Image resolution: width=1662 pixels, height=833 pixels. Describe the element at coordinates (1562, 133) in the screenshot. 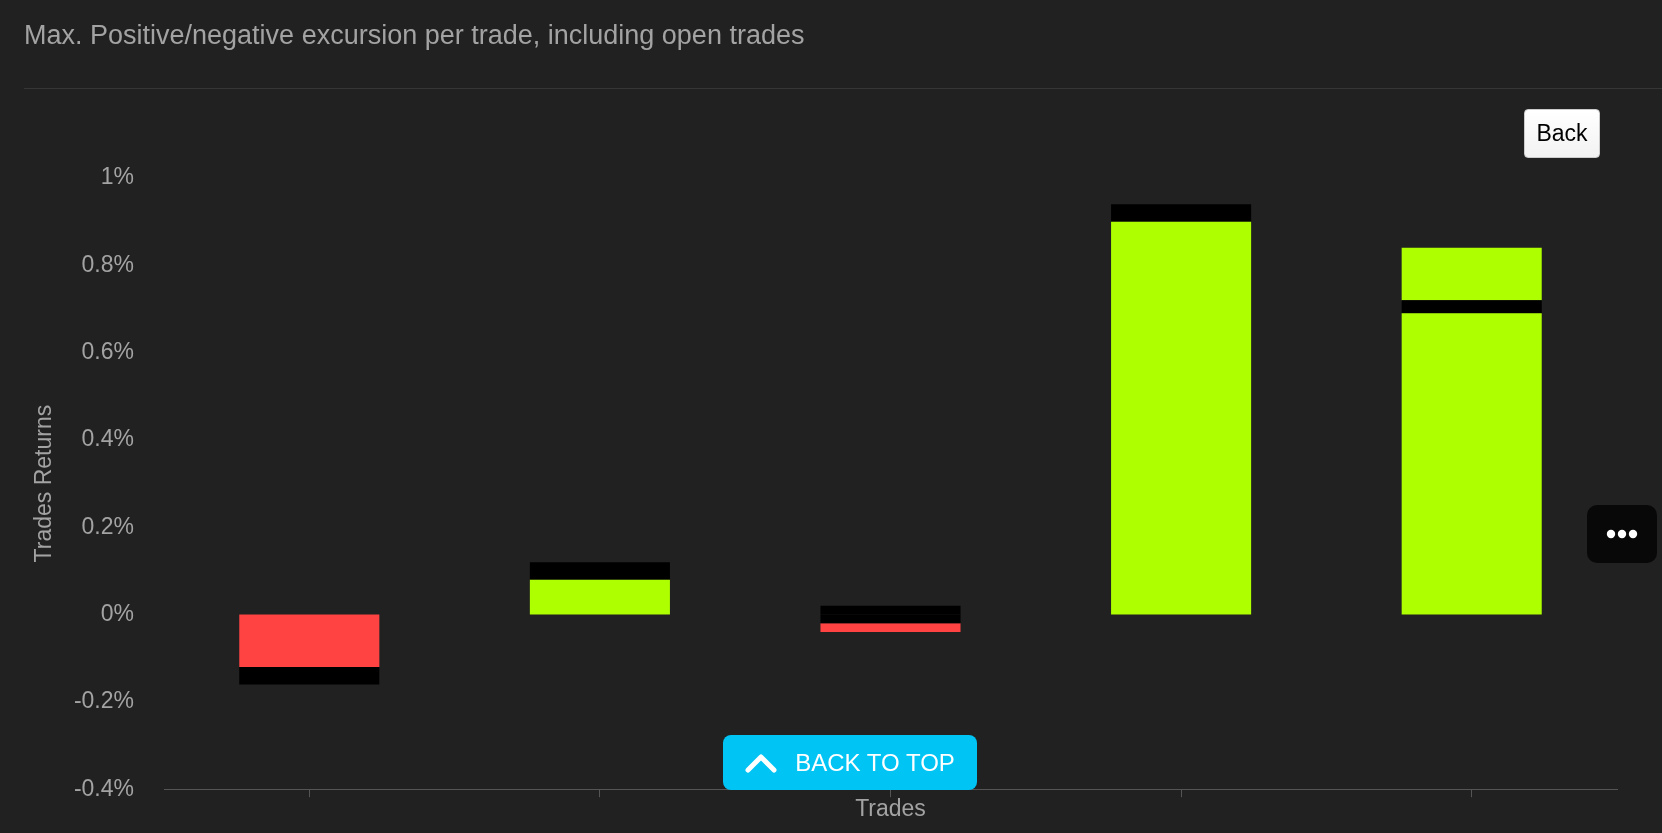

I see `back-button: Back` at that location.